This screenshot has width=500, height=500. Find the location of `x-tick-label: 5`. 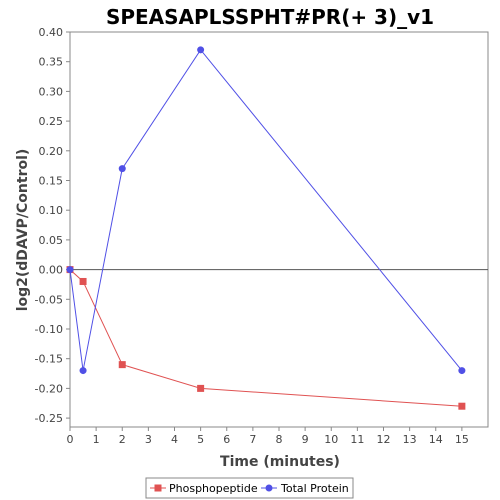

x-tick-label: 5 is located at coordinates (200, 439).